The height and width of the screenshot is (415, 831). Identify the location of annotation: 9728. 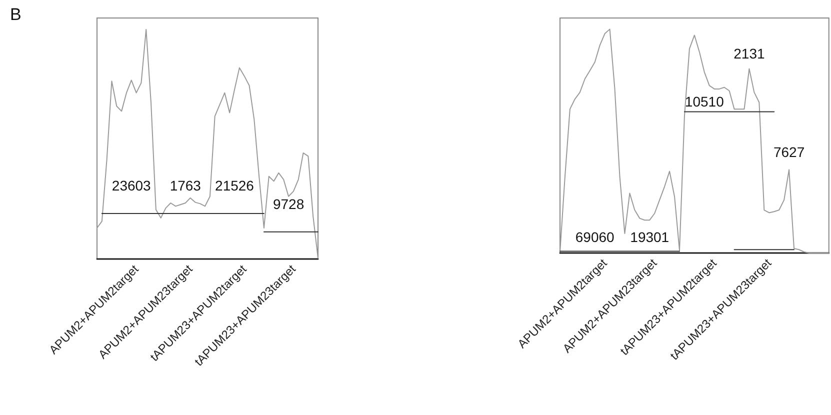
(288, 204).